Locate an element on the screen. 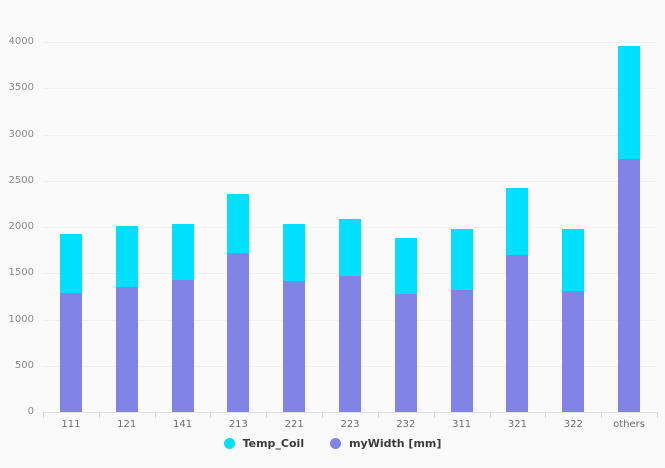 The width and height of the screenshot is (665, 468). bar-segment-tempcoil-others is located at coordinates (629, 102).